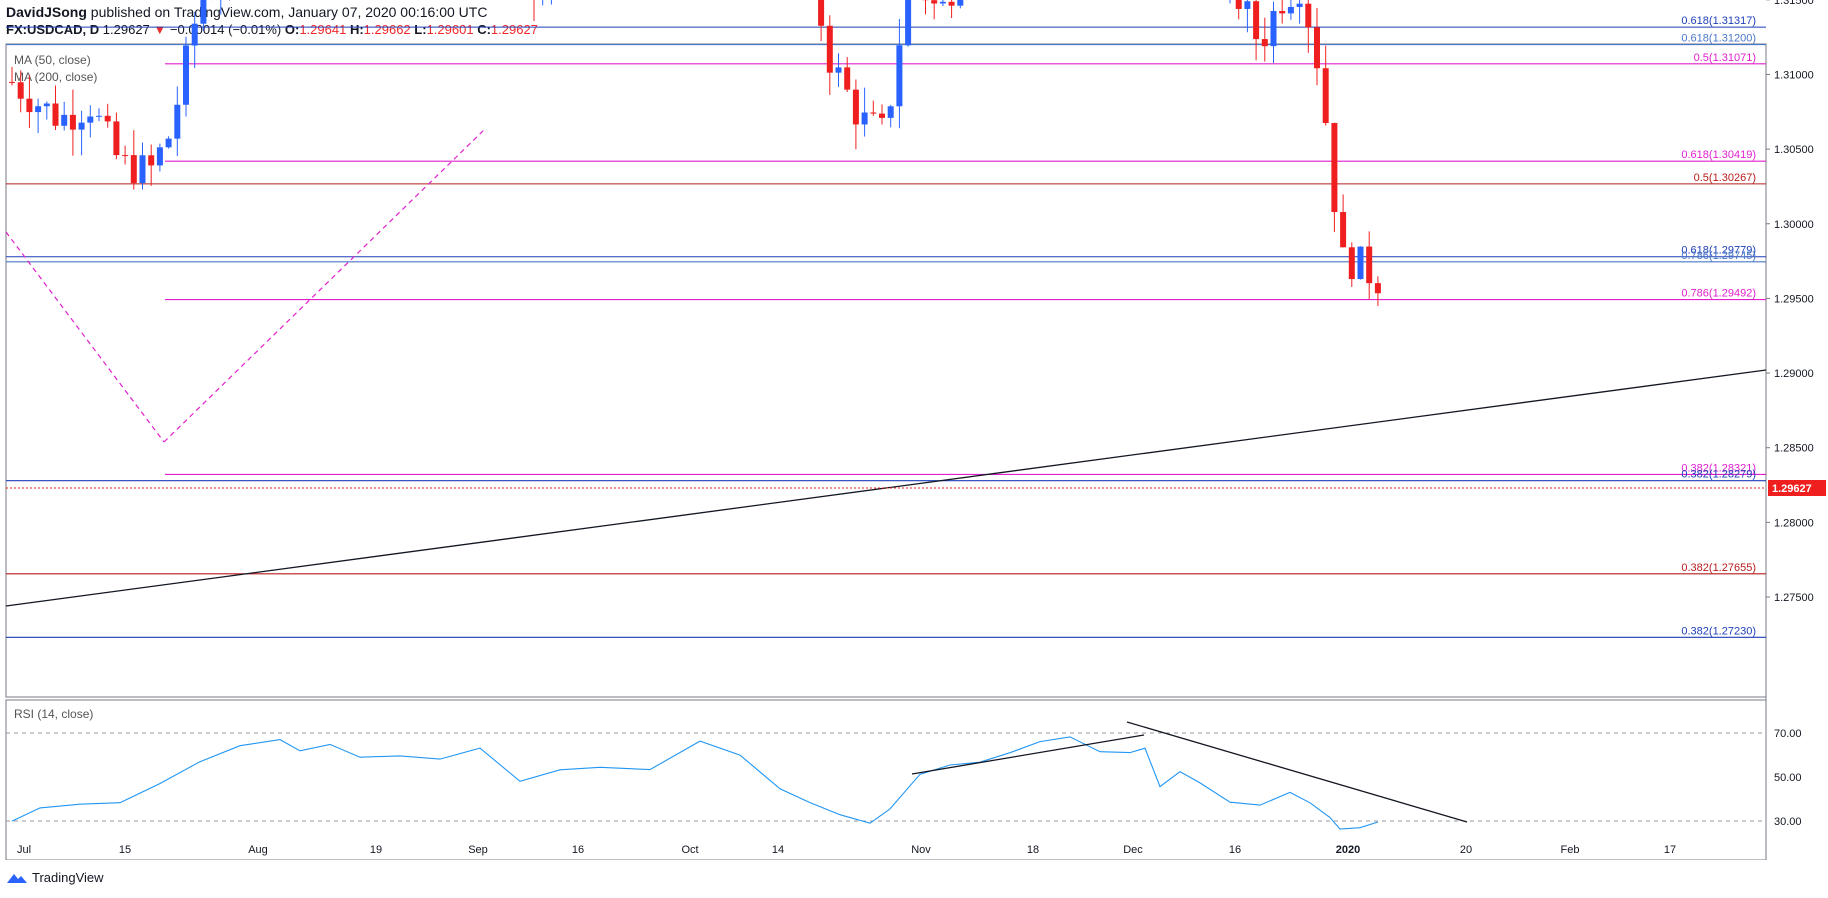 The image size is (1828, 898). I want to click on fib-level-label-12: 0.618(1.30419), so click(1718, 155).